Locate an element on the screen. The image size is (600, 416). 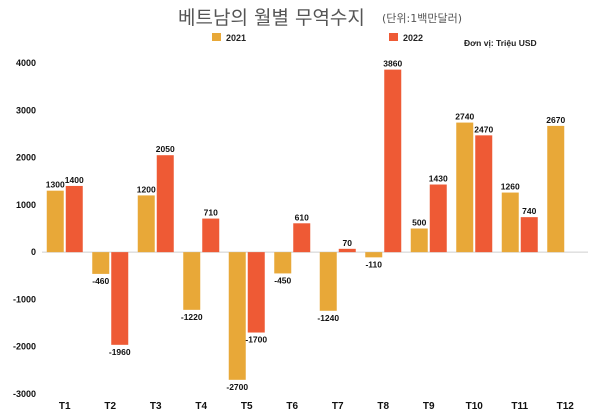
bar-2022-T4 is located at coordinates (211, 235).